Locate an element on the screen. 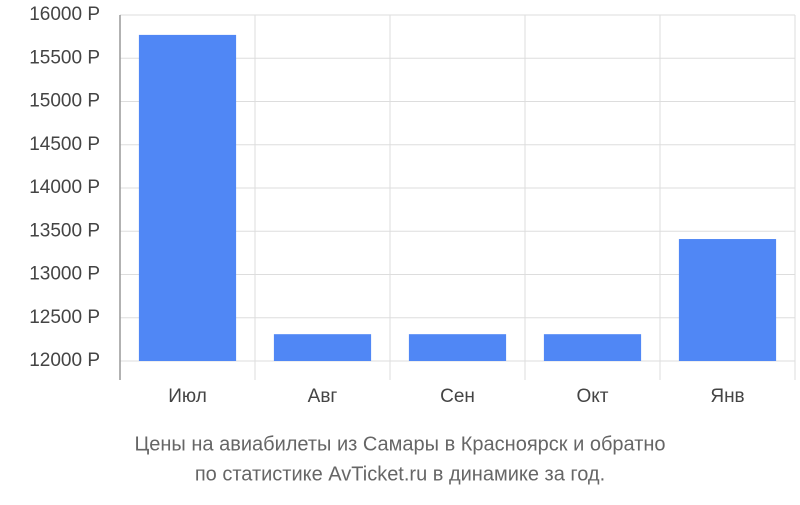 This screenshot has height=505, width=800. y-tick-label: 15000 Р is located at coordinates (64, 101).